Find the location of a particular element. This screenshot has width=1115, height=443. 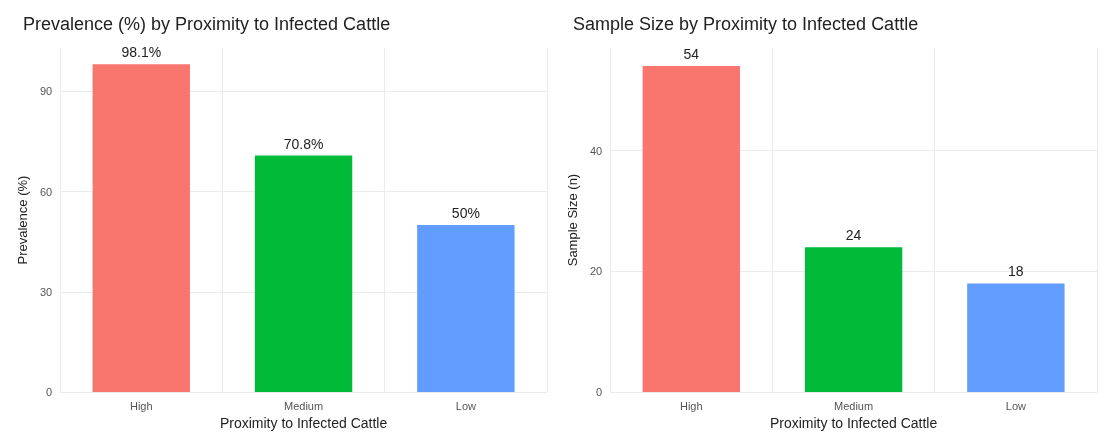

data-label: 50% is located at coordinates (465, 213).